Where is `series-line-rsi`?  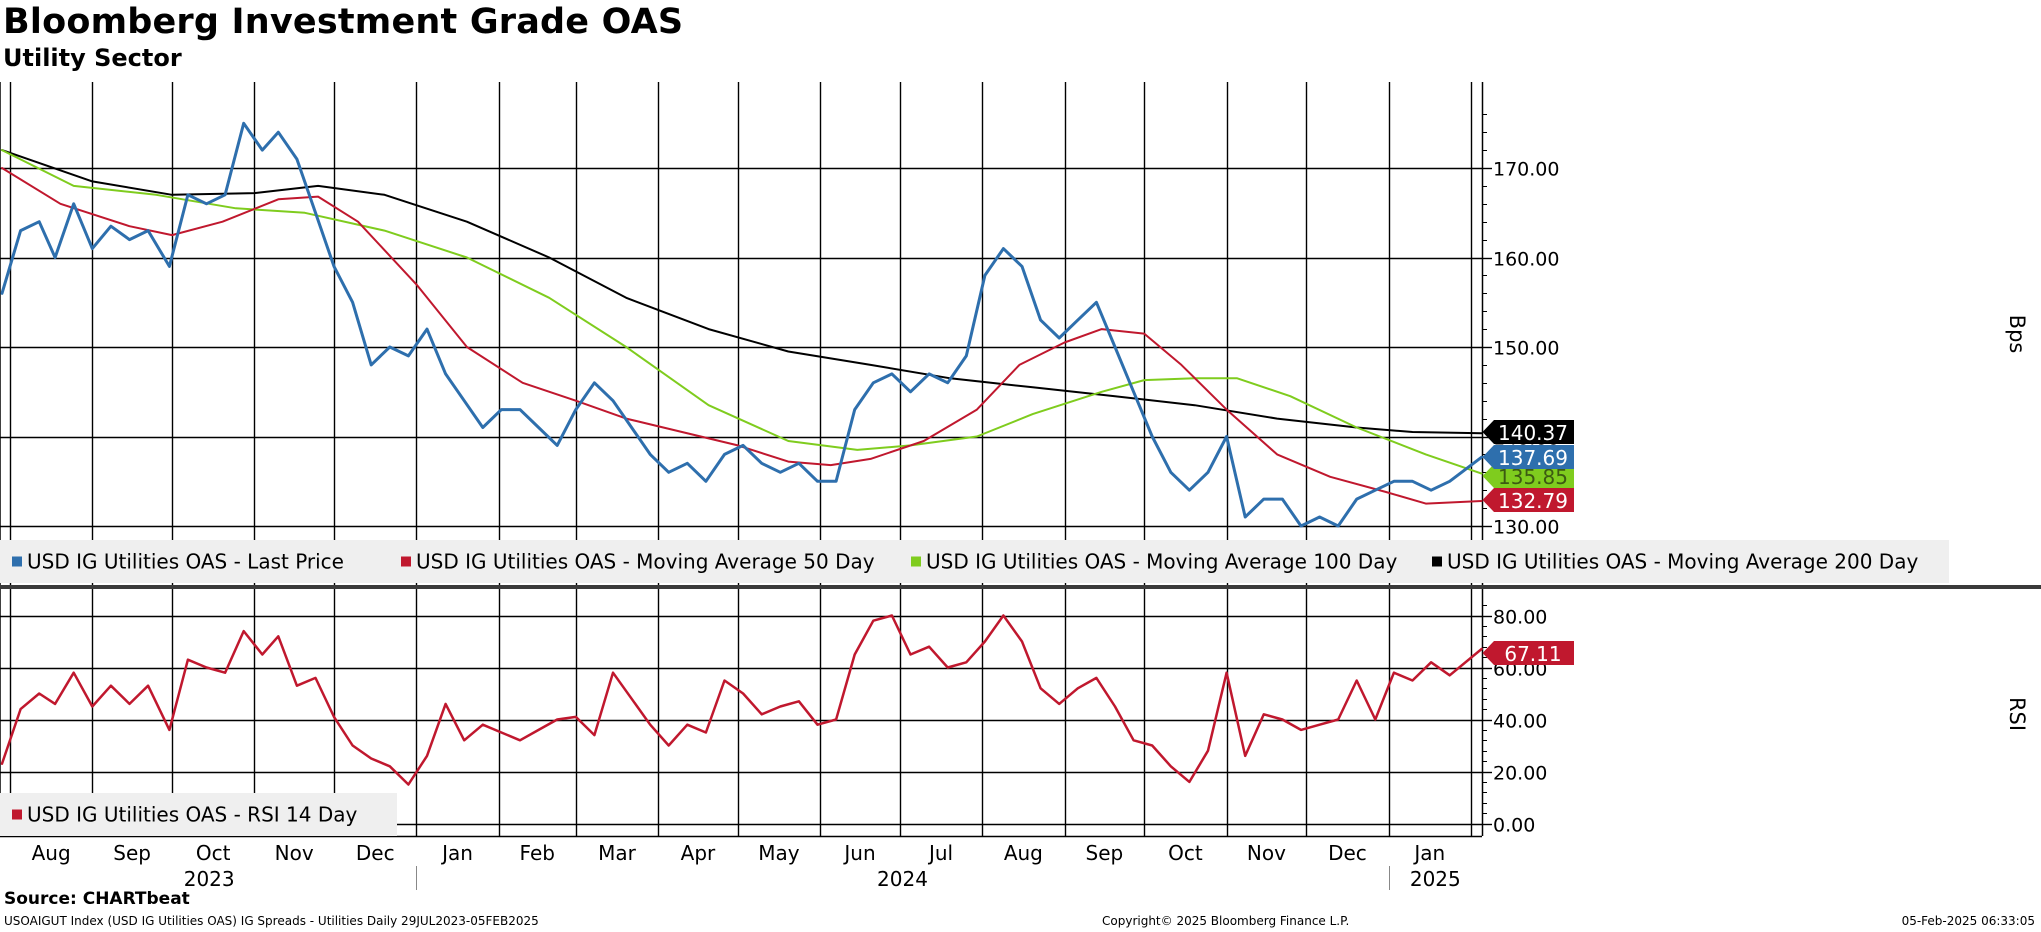 series-line-rsi is located at coordinates (741, 700).